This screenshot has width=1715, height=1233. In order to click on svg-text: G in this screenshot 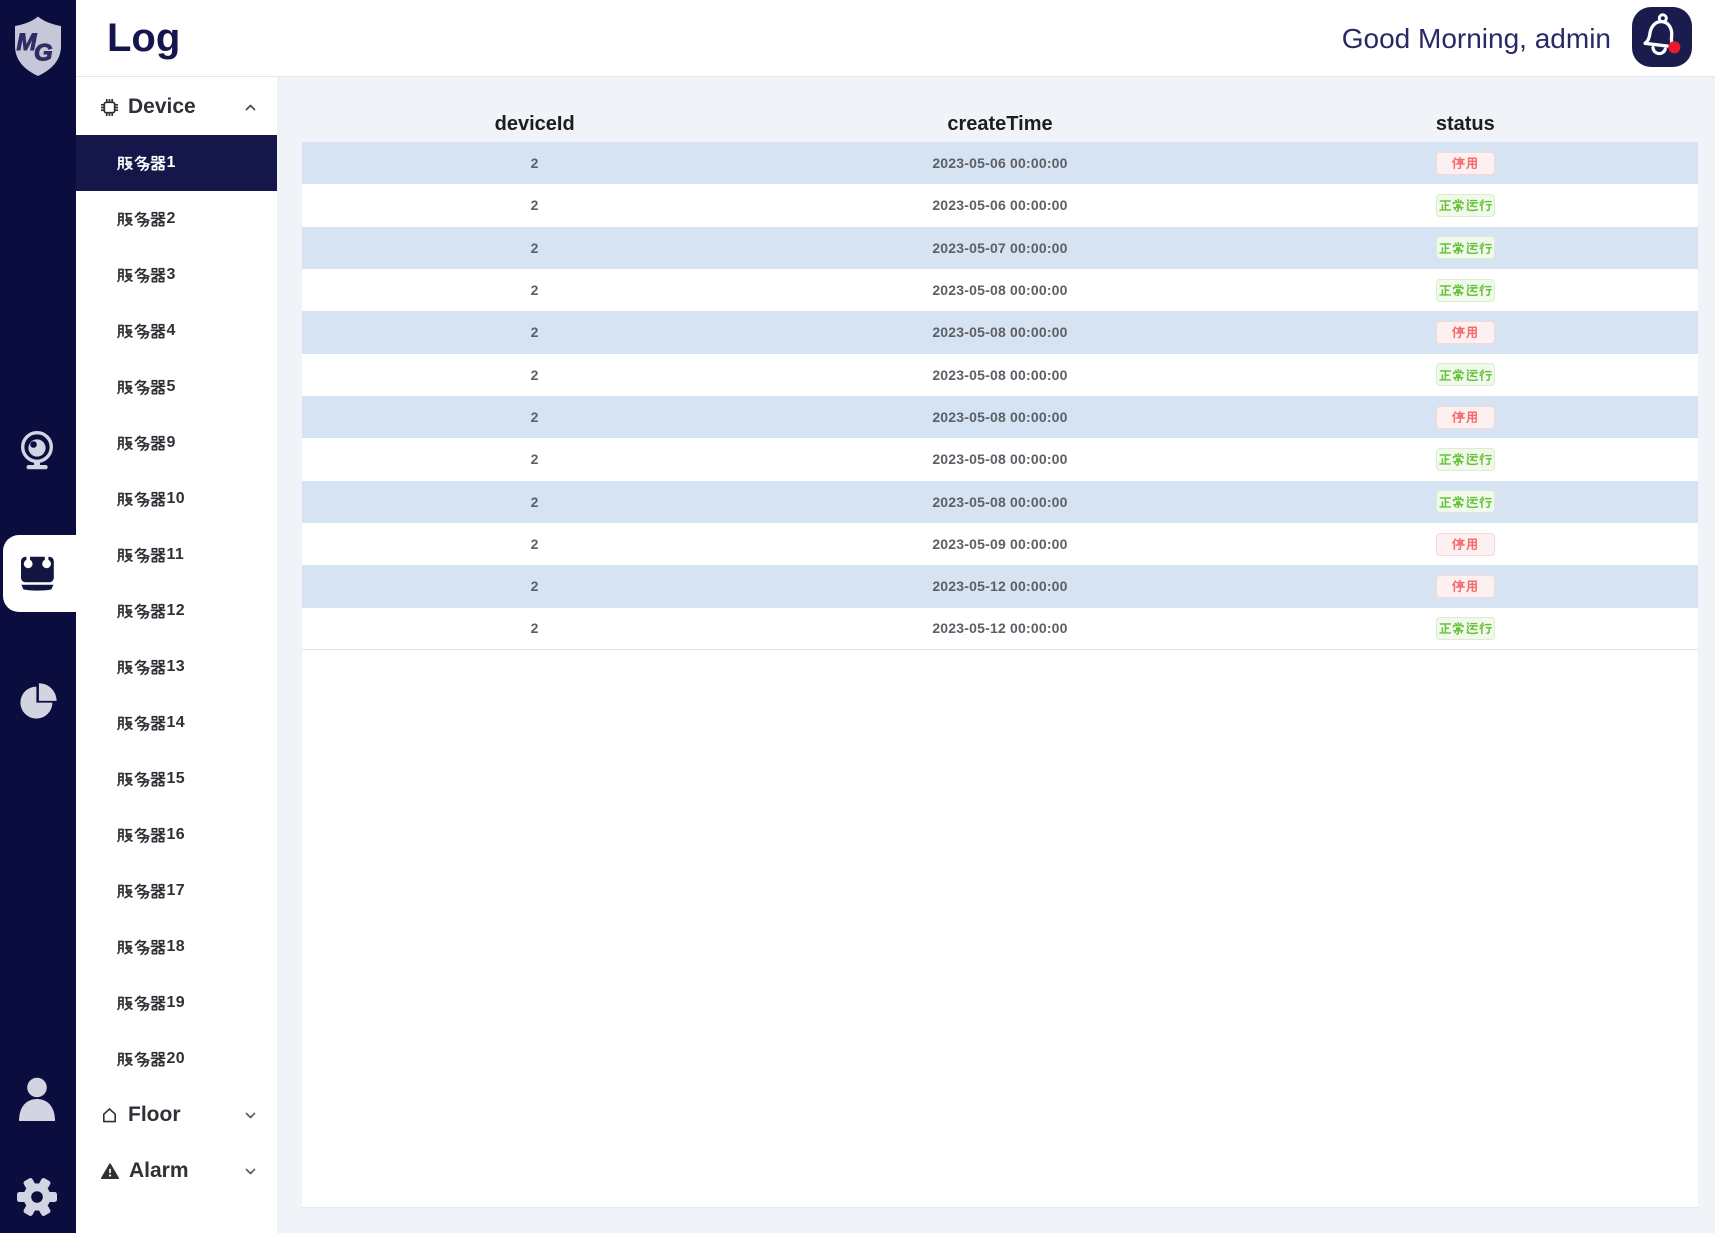, I will do `click(43, 53)`.